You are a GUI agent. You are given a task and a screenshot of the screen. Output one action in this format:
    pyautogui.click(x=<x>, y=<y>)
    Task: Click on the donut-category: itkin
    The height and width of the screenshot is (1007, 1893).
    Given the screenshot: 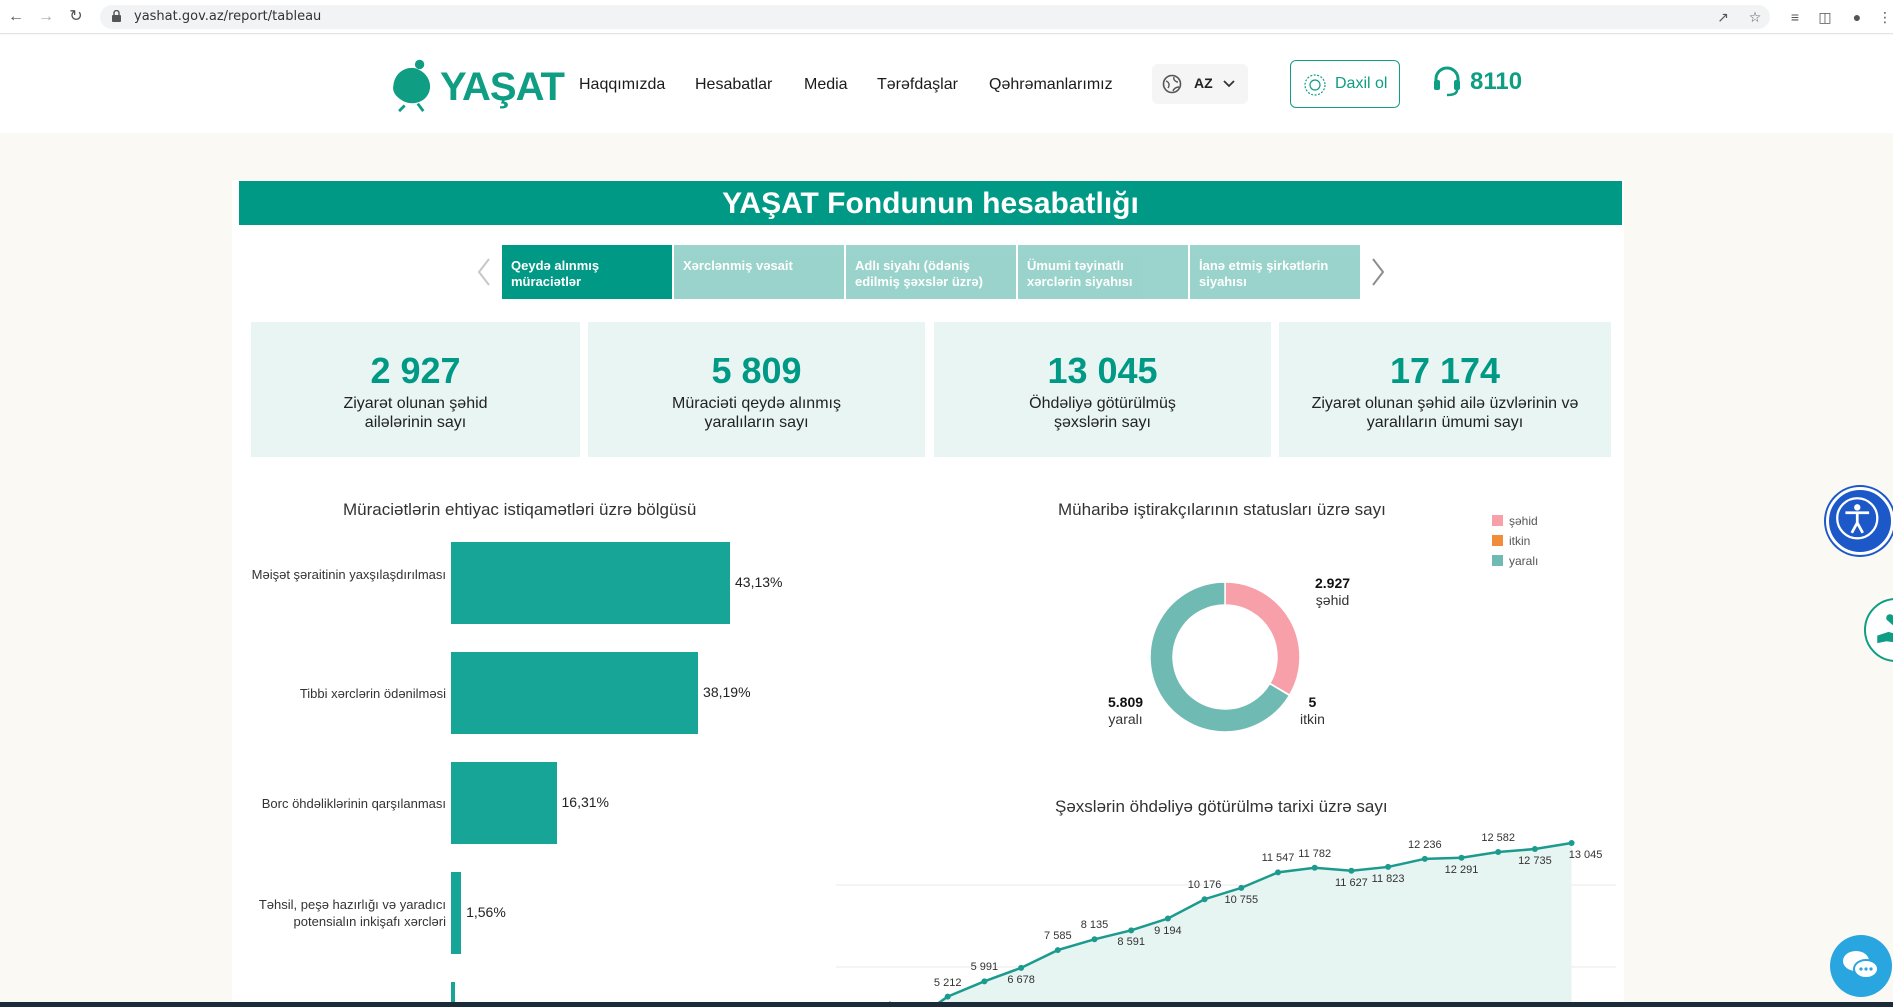 What is the action you would take?
    pyautogui.click(x=1312, y=719)
    